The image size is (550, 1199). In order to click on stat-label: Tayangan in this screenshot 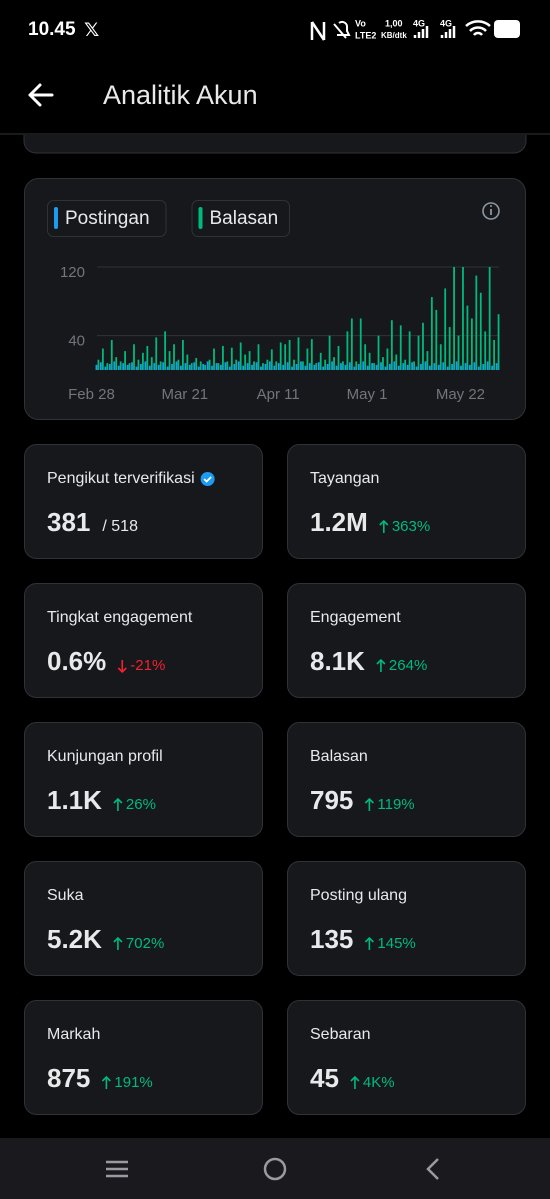, I will do `click(344, 478)`.